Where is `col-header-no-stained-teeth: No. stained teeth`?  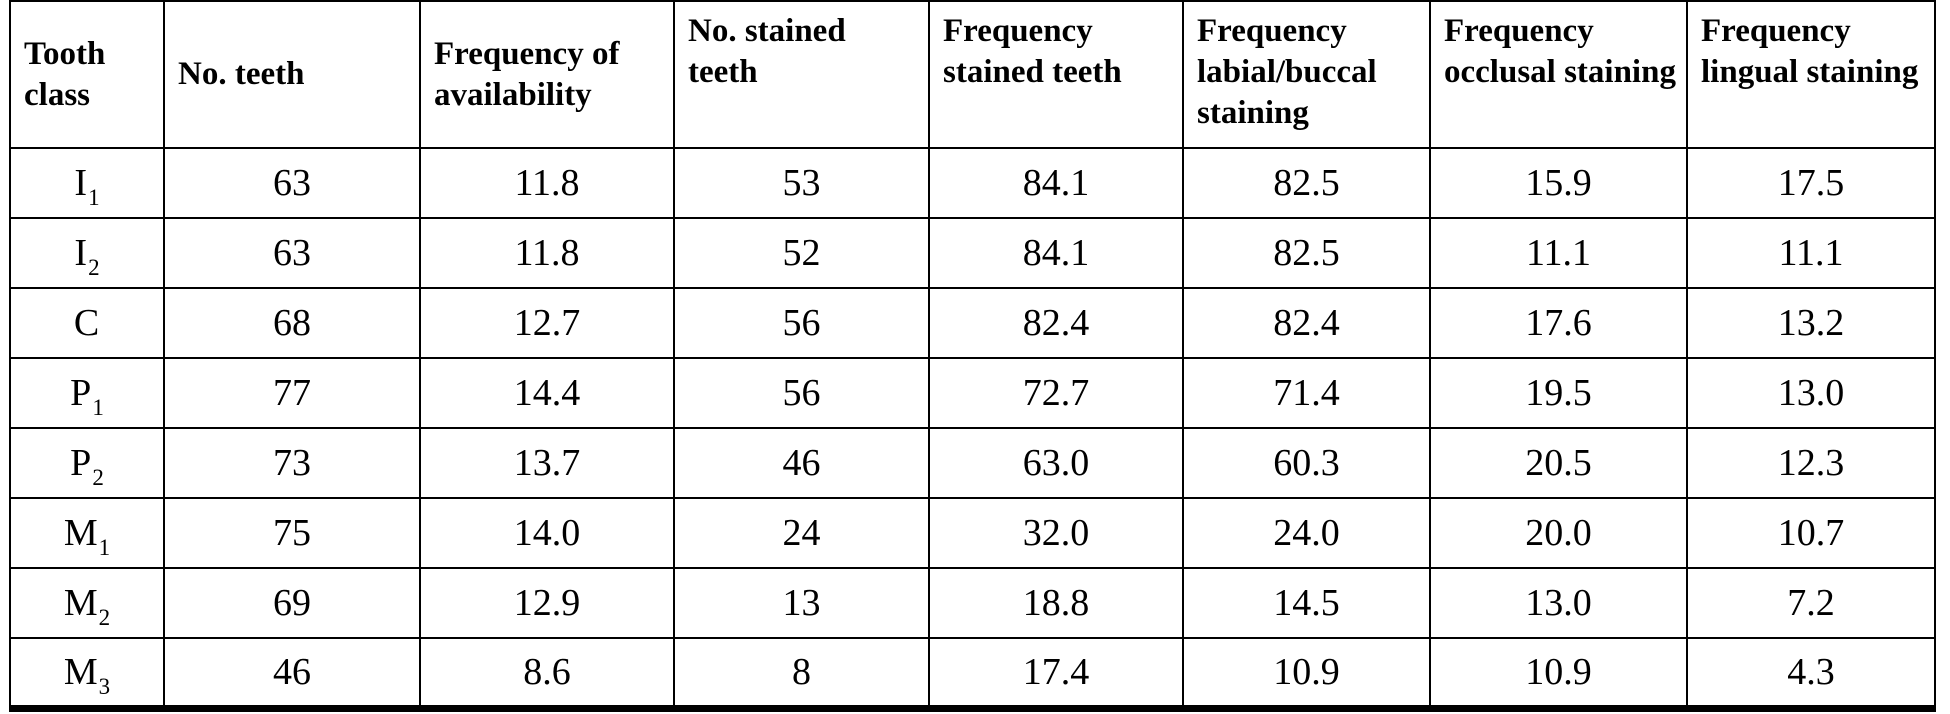
col-header-no-stained-teeth: No. stained teeth is located at coordinates (801, 74).